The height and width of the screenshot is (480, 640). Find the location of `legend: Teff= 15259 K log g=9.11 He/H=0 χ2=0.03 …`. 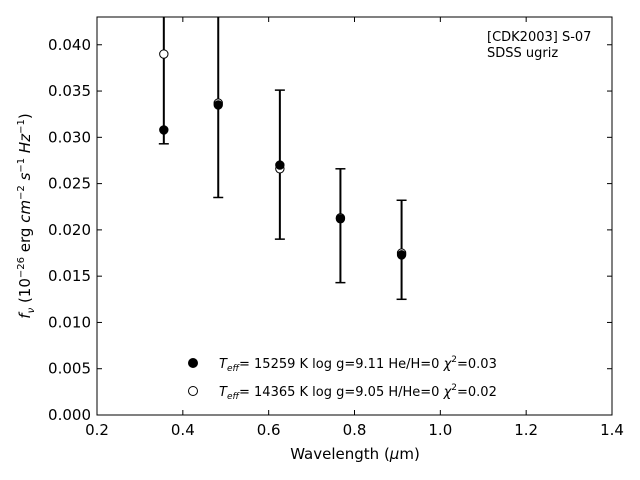

legend: Teff= 15259 K log g=9.11 He/H=0 χ2=0.03 … is located at coordinates (342, 378).